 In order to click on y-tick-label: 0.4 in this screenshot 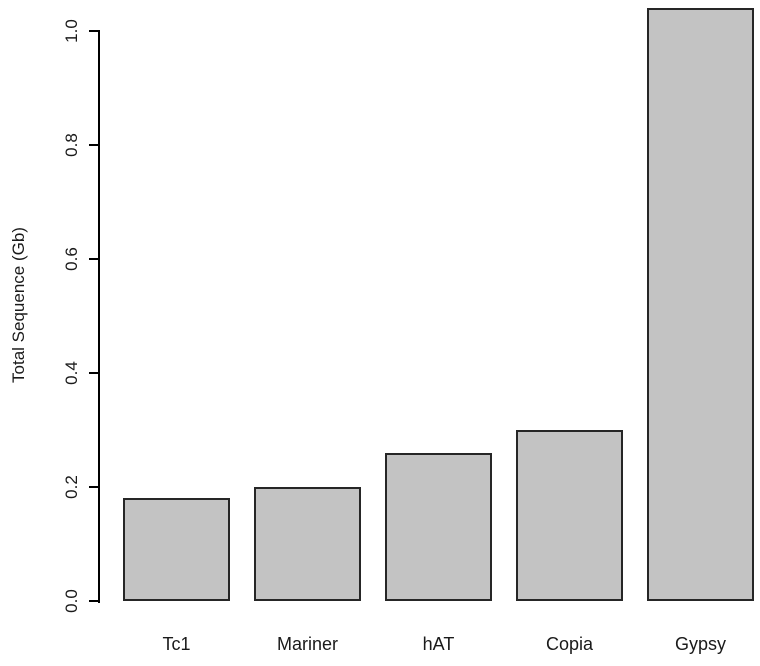, I will do `click(71, 373)`.